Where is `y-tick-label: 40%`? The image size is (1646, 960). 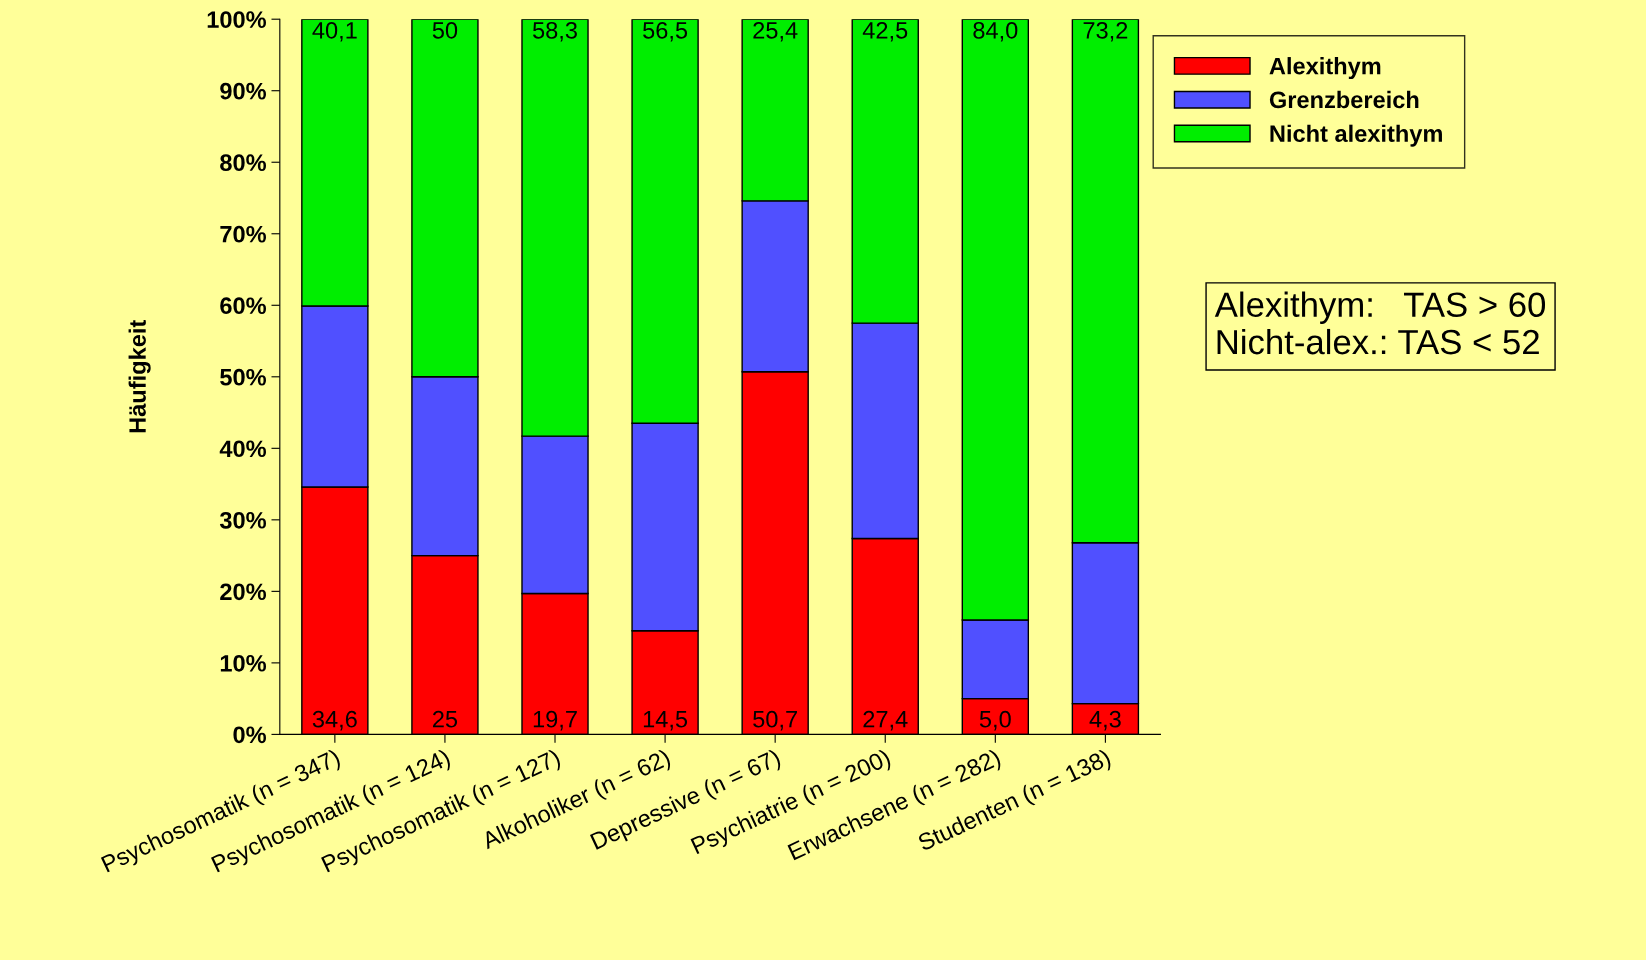 y-tick-label: 40% is located at coordinates (242, 449).